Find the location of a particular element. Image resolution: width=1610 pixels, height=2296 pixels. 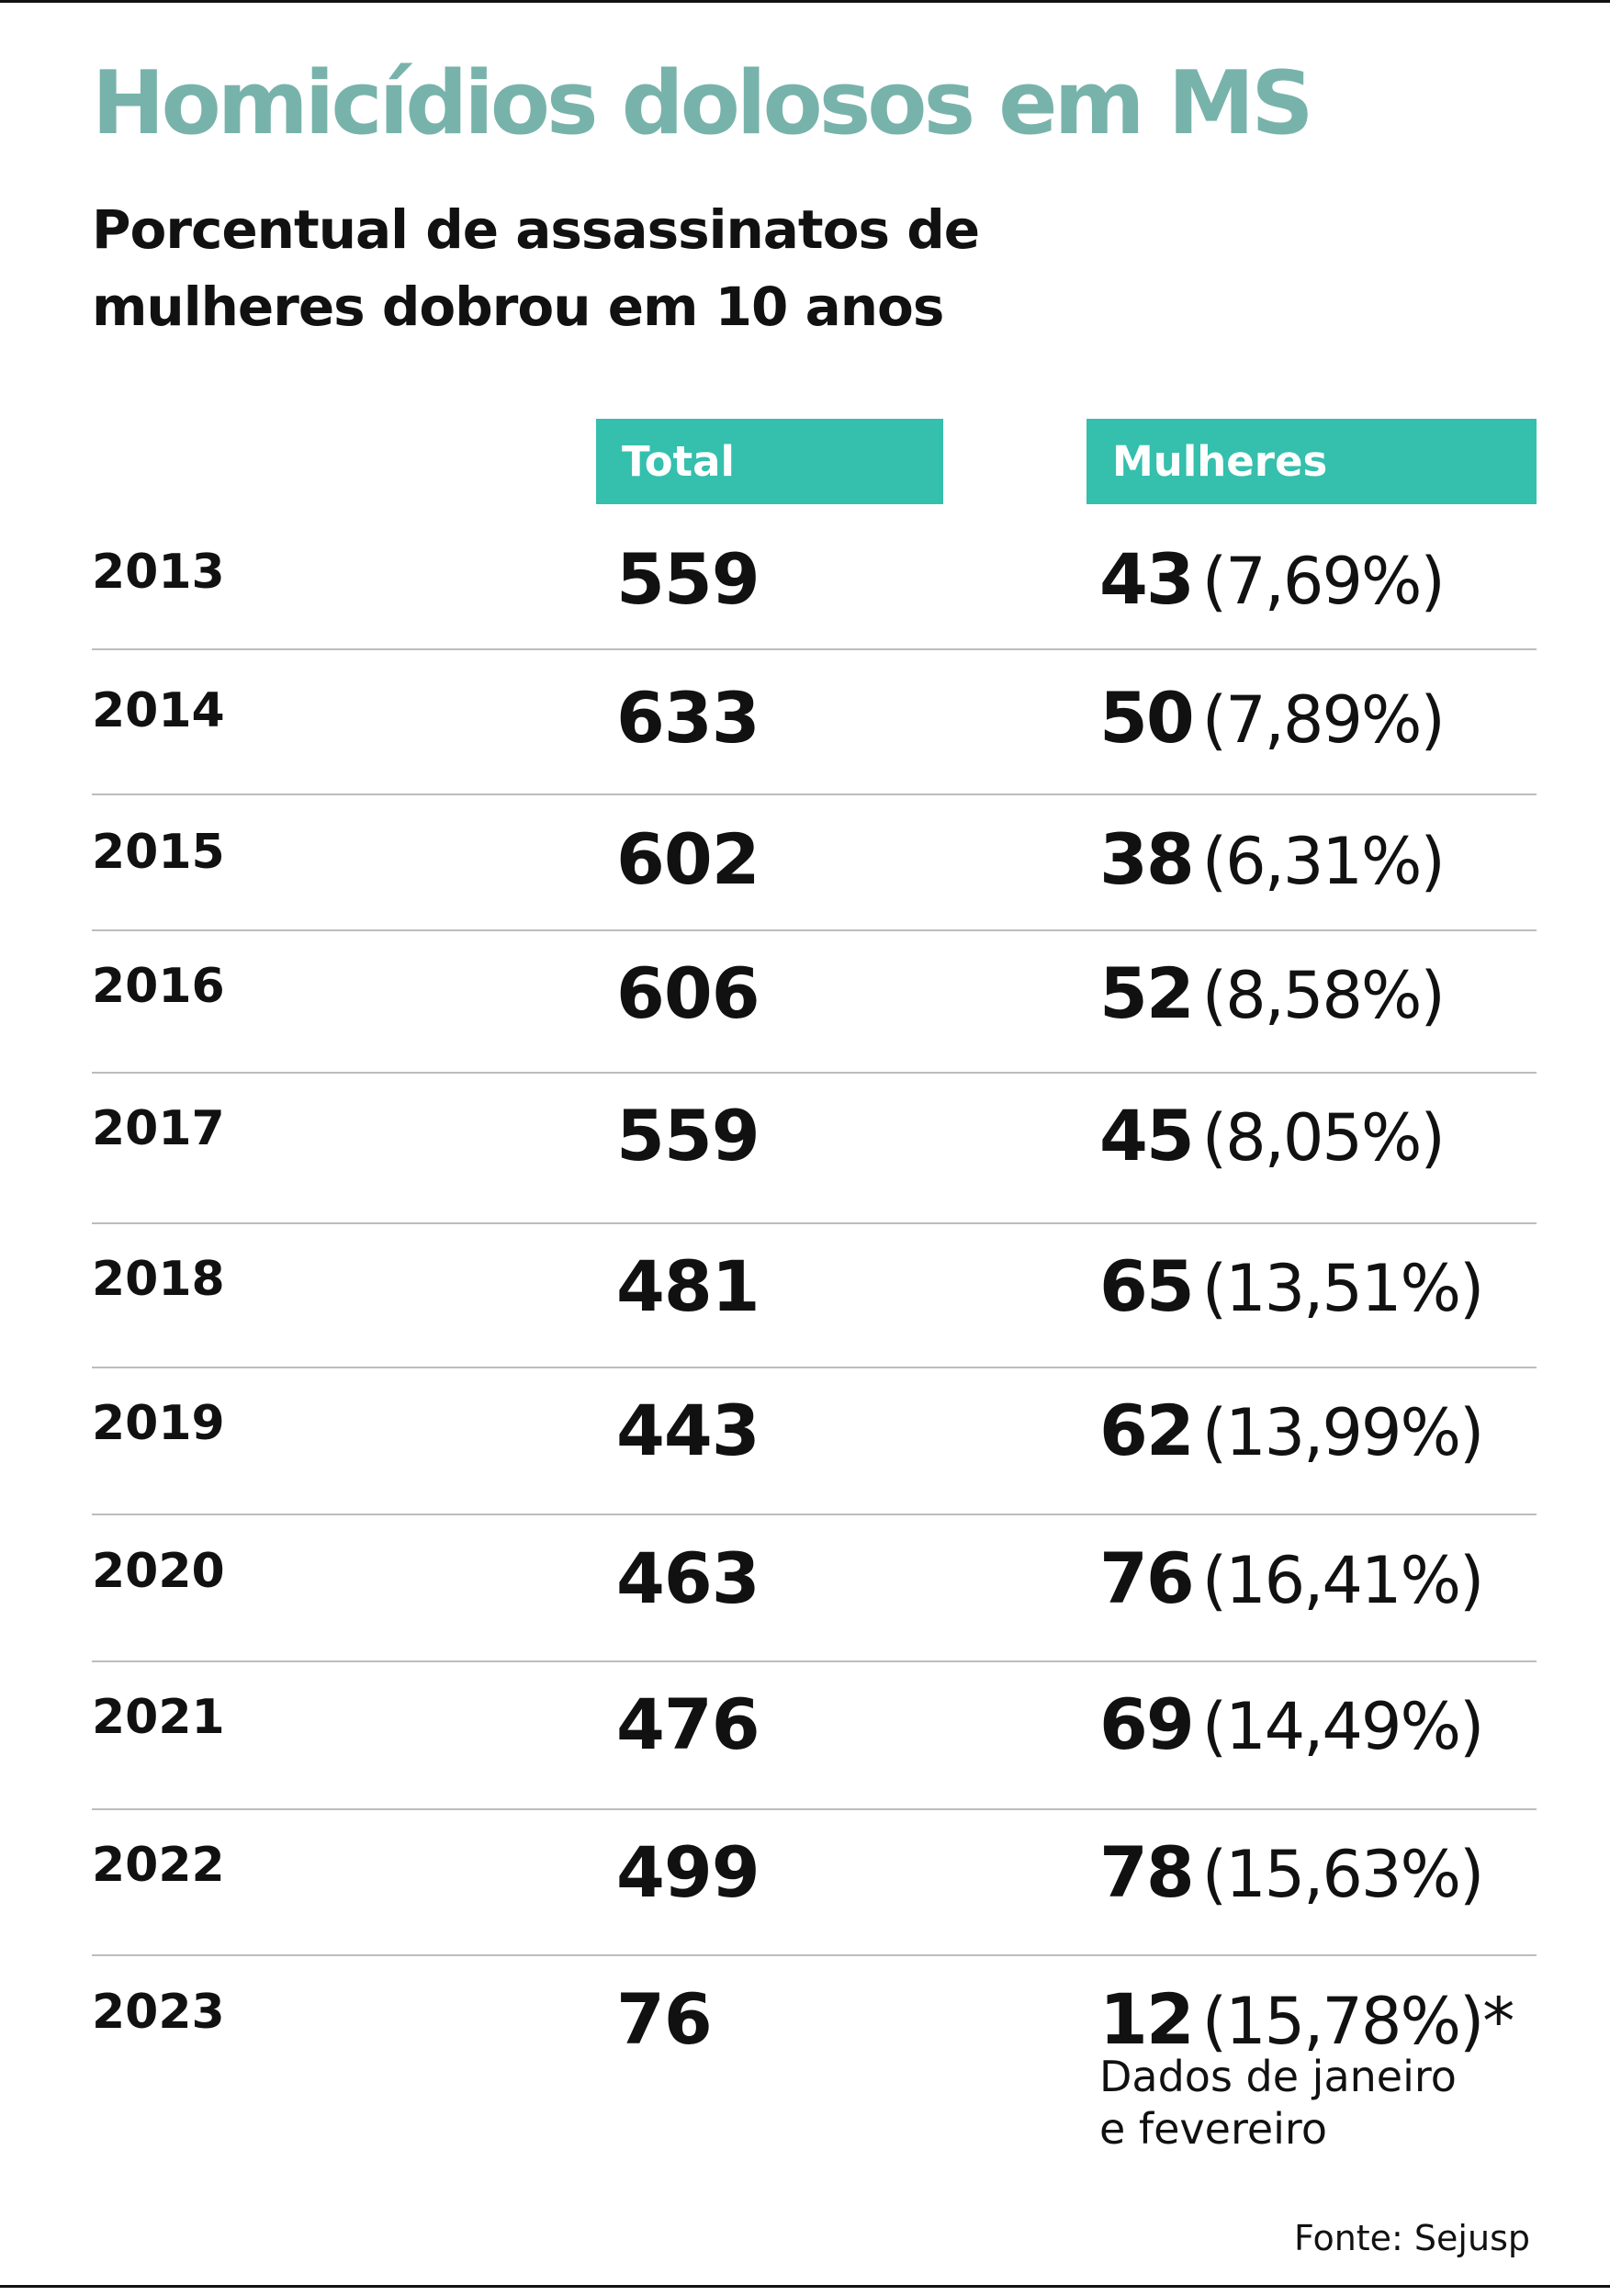

row-women-count: 38 is located at coordinates (1147, 859).